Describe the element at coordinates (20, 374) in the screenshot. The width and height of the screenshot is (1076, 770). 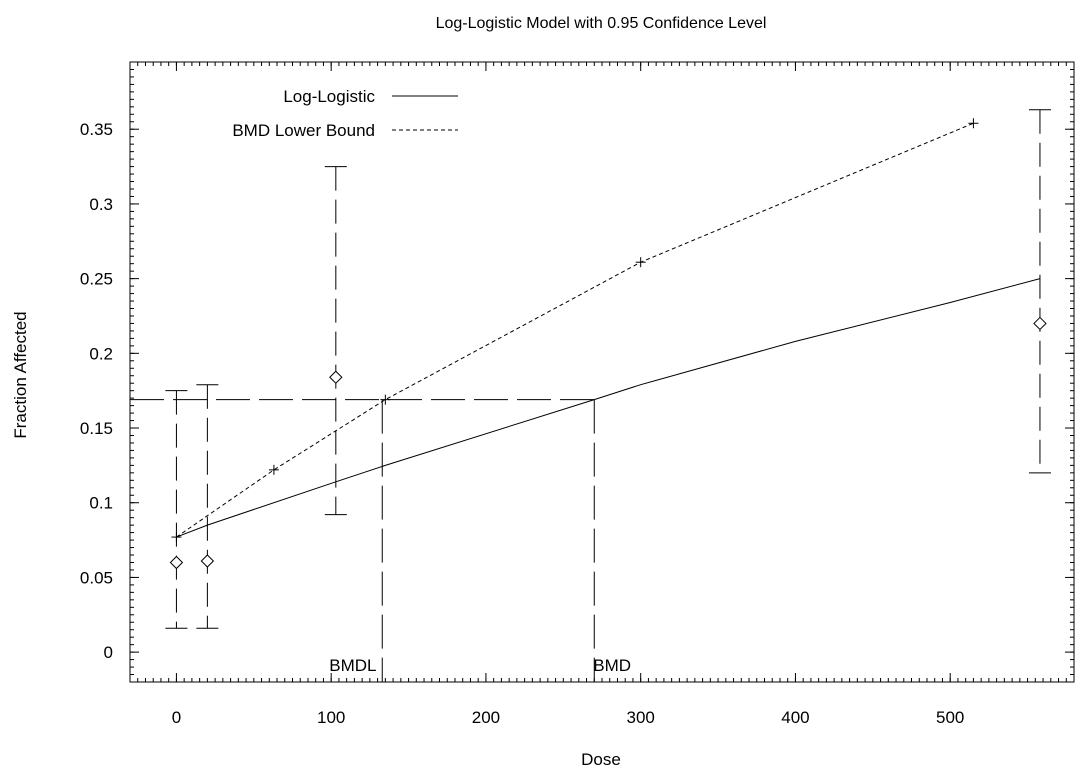
I see `y-axis-label: Fraction Affected` at that location.